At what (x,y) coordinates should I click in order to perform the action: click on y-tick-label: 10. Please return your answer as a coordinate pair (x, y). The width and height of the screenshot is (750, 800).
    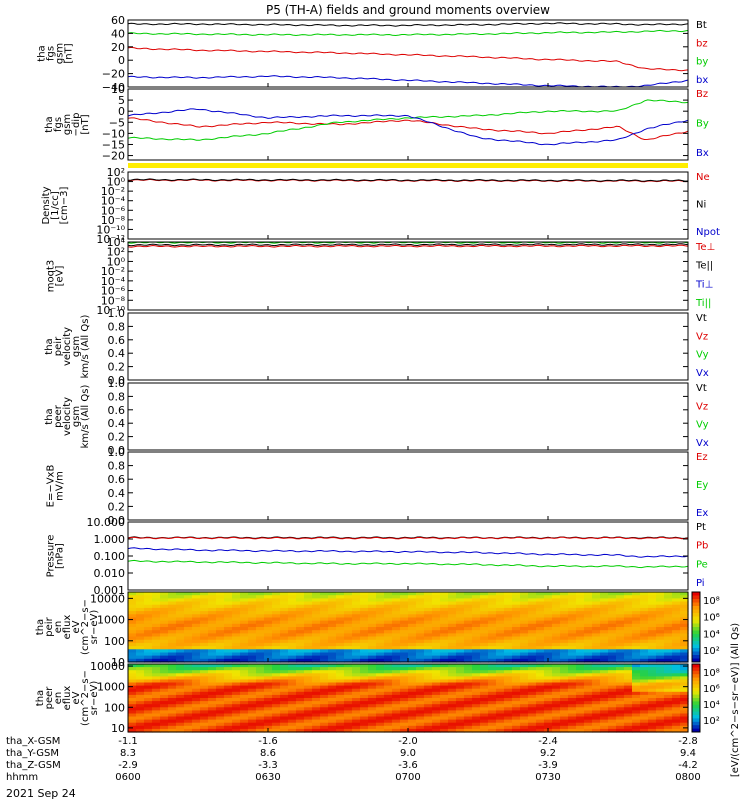
    Looking at the image, I should click on (118, 662).